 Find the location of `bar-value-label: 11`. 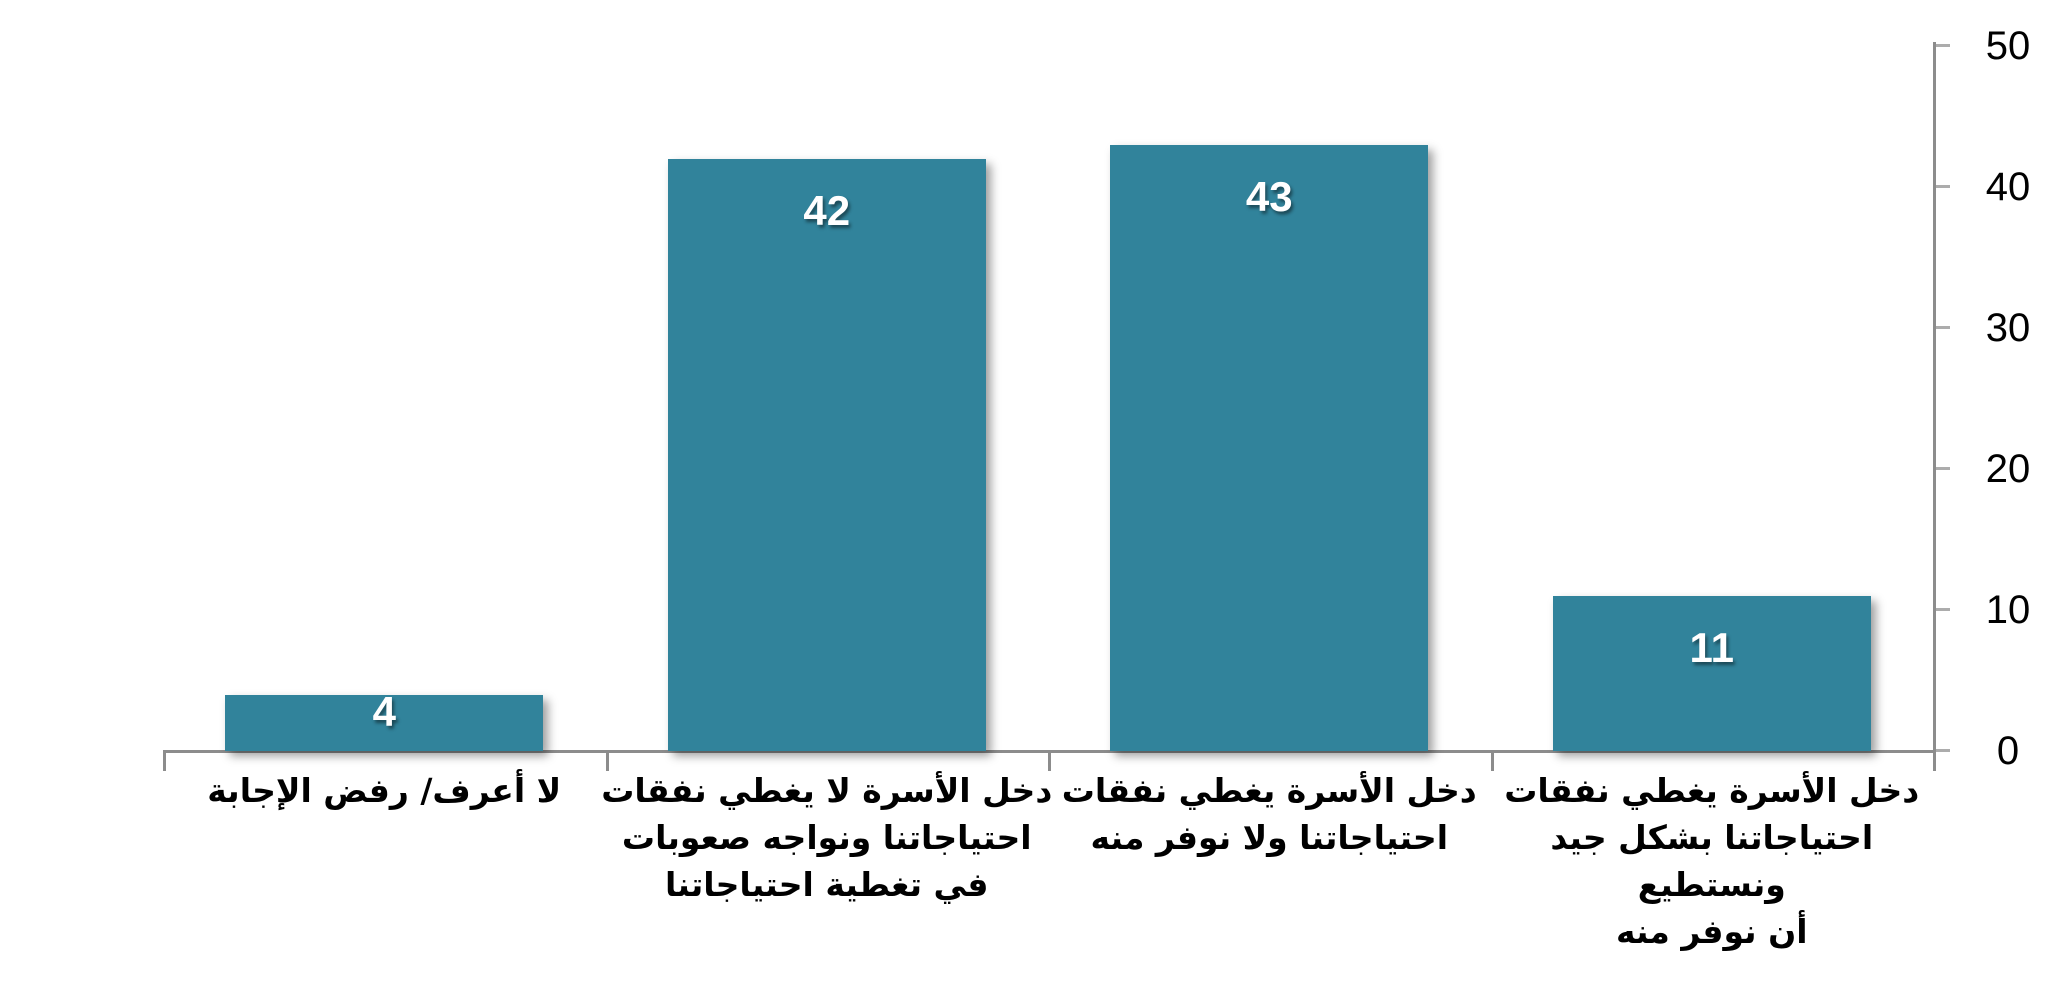

bar-value-label: 11 is located at coordinates (1711, 647).